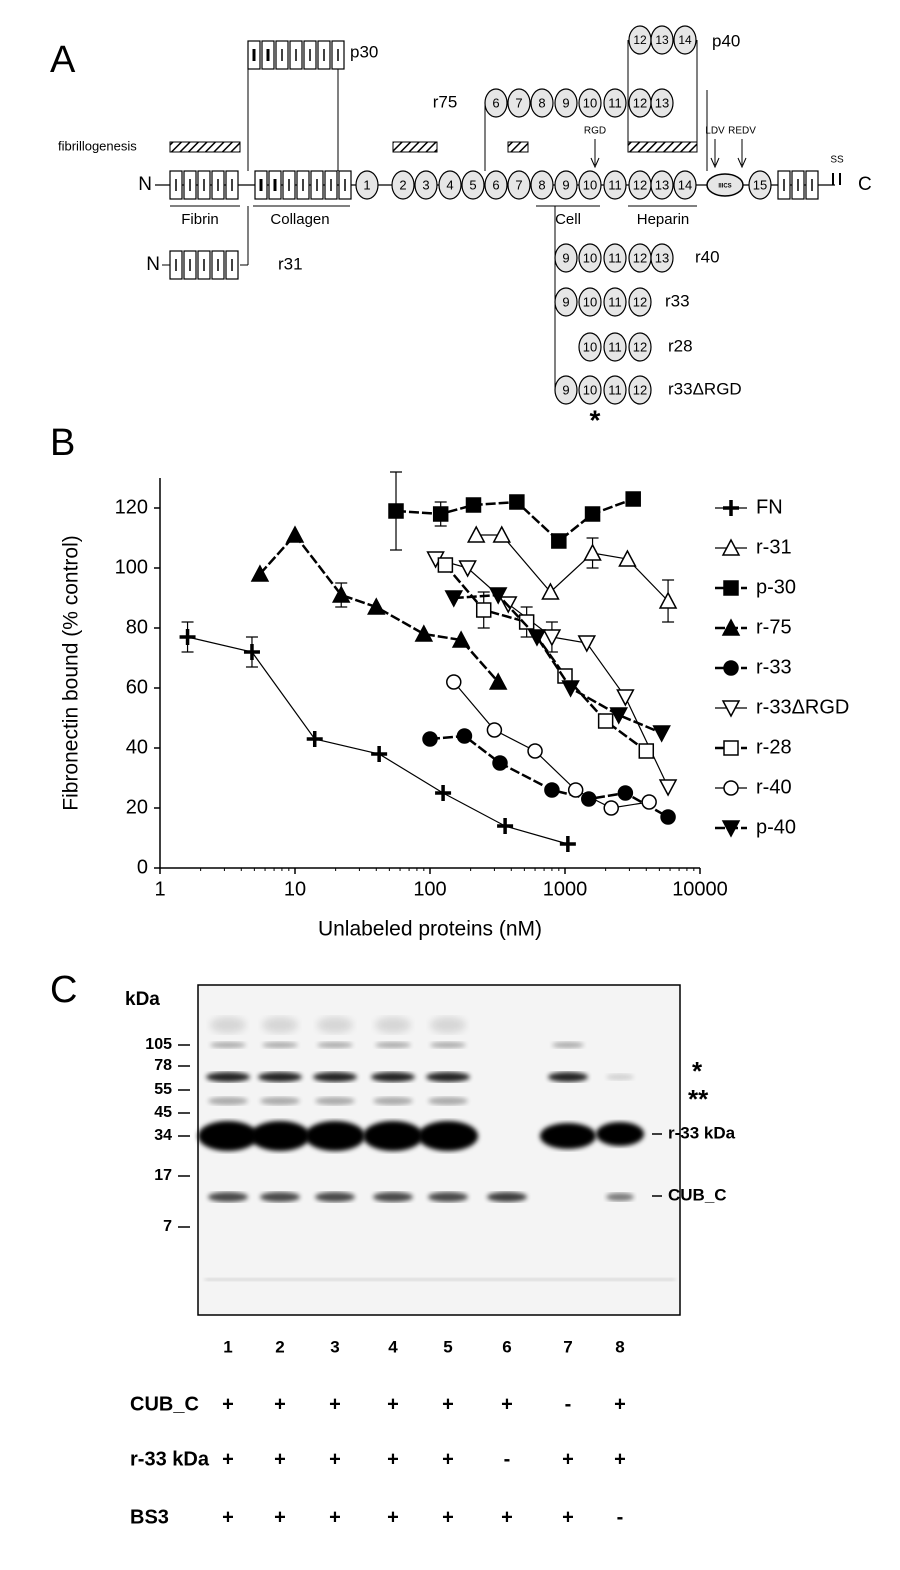 This screenshot has width=900, height=1570. I want to click on module-number: 14, so click(685, 40).